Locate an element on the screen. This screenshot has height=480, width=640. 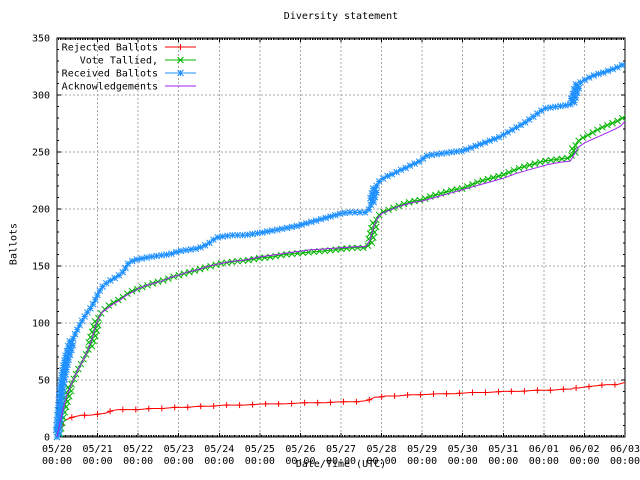
x-tick-date: 05/23 is located at coordinates (179, 449).